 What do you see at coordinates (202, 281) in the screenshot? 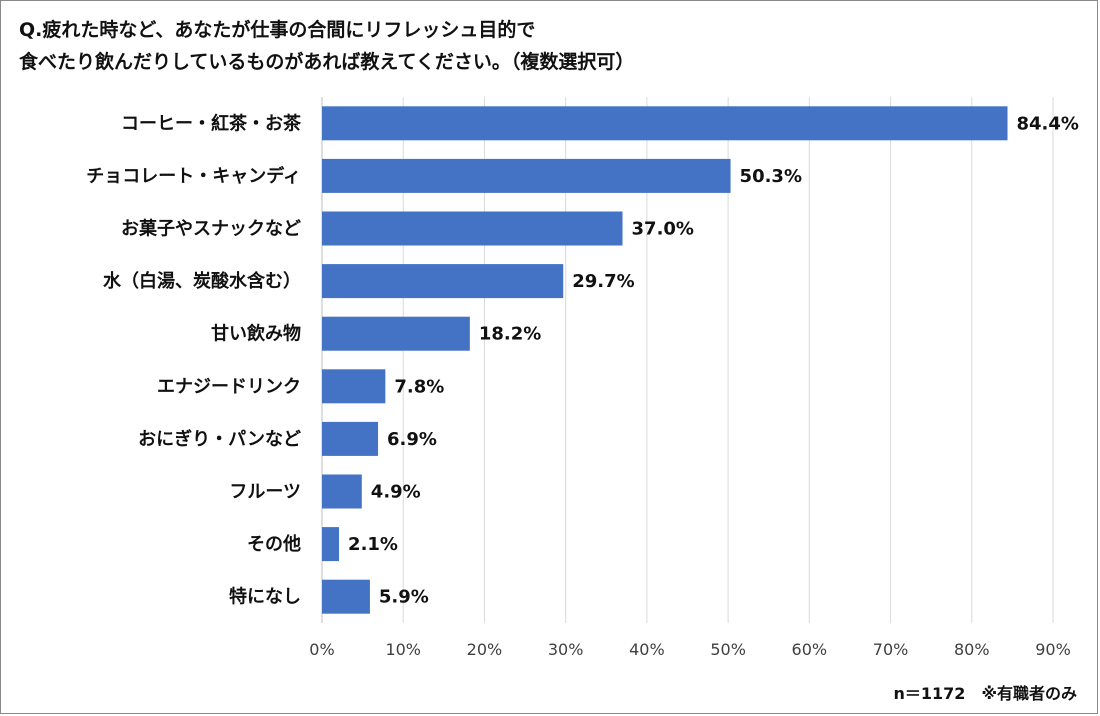
I see `category-label: 水（白湯、炭酸水含む）` at bounding box center [202, 281].